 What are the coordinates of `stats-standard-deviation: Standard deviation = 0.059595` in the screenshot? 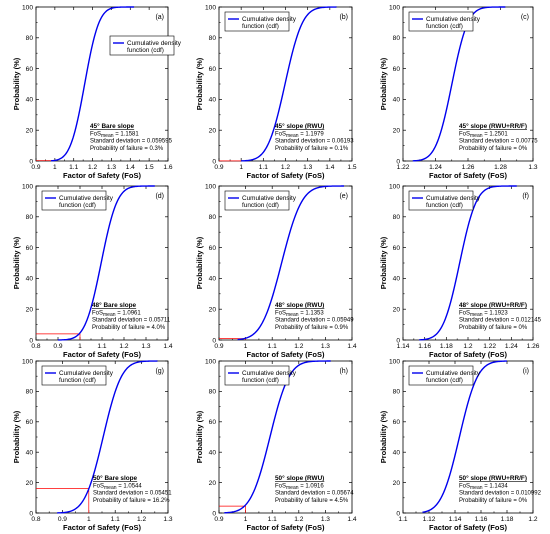 It's located at (131, 142).